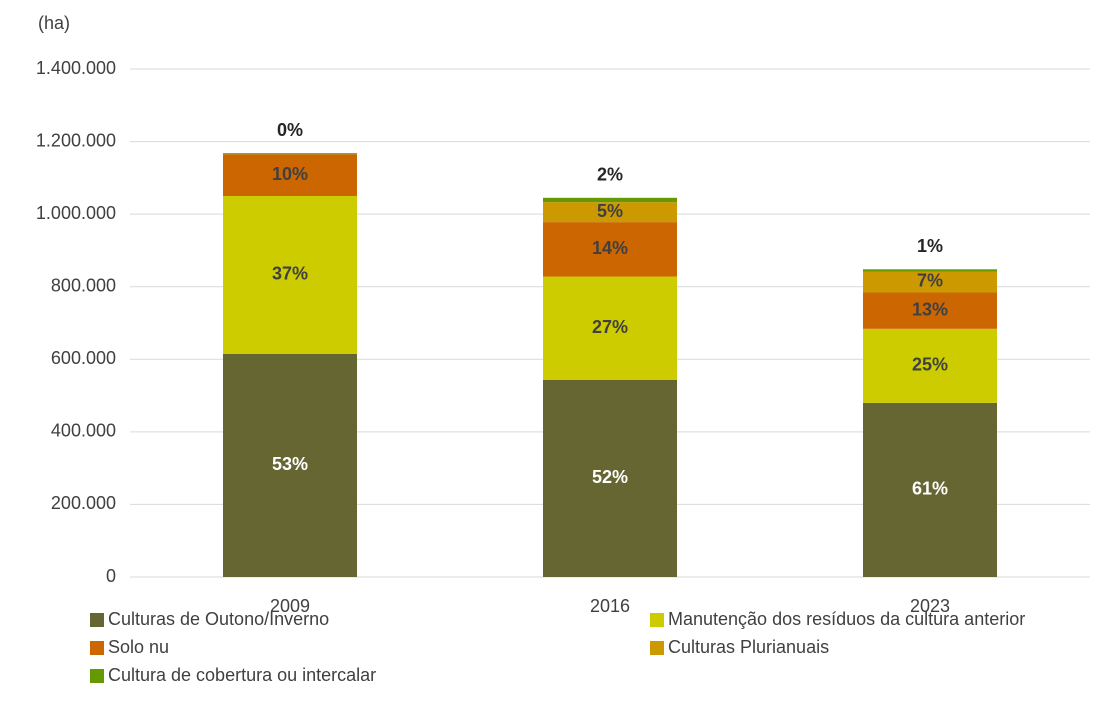 The width and height of the screenshot is (1113, 716). Describe the element at coordinates (83, 431) in the screenshot. I see `y-tick-label: 400.000` at that location.